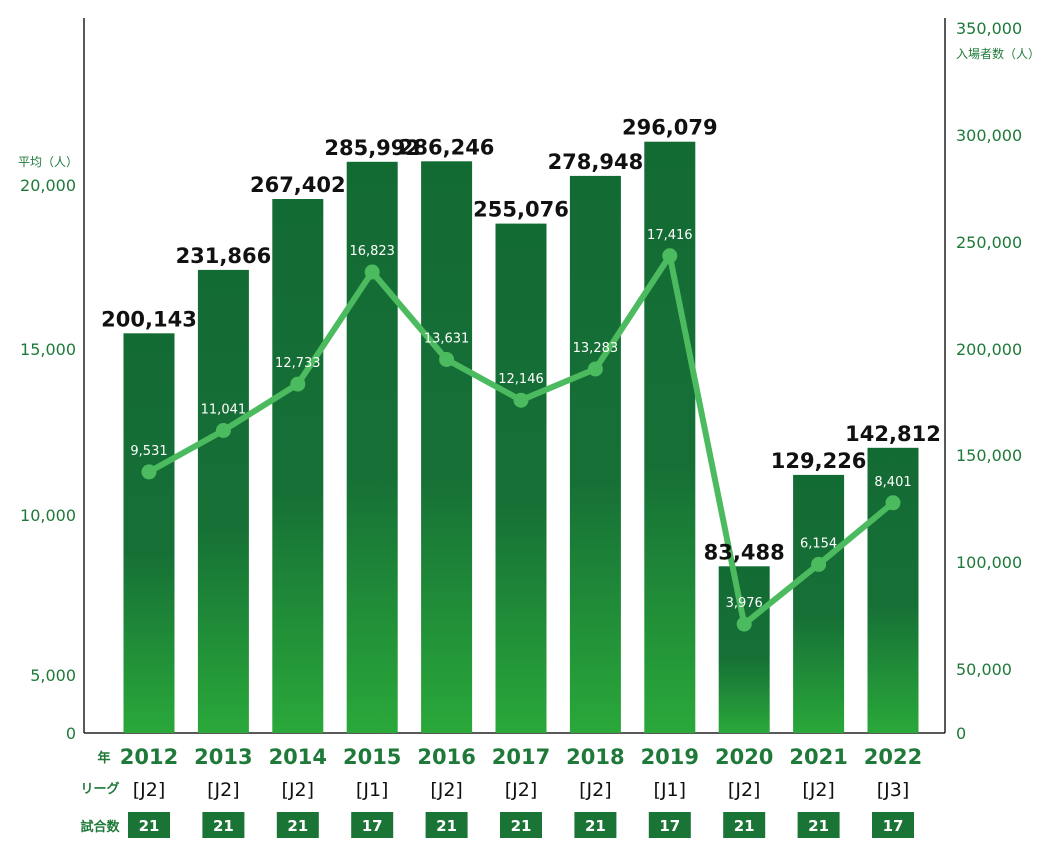 Image resolution: width=1064 pixels, height=850 pixels. What do you see at coordinates (372, 757) in the screenshot?
I see `year-label: 2015` at bounding box center [372, 757].